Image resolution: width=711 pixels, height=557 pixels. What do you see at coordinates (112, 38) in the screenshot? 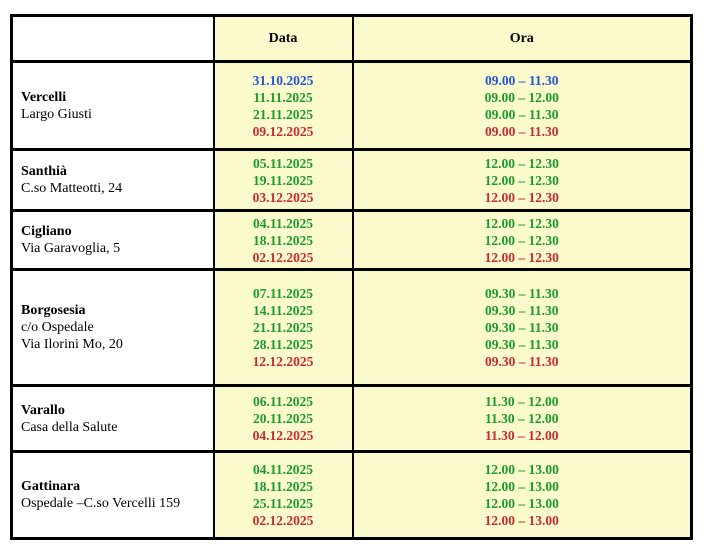
I see `location-header-cell` at bounding box center [112, 38].